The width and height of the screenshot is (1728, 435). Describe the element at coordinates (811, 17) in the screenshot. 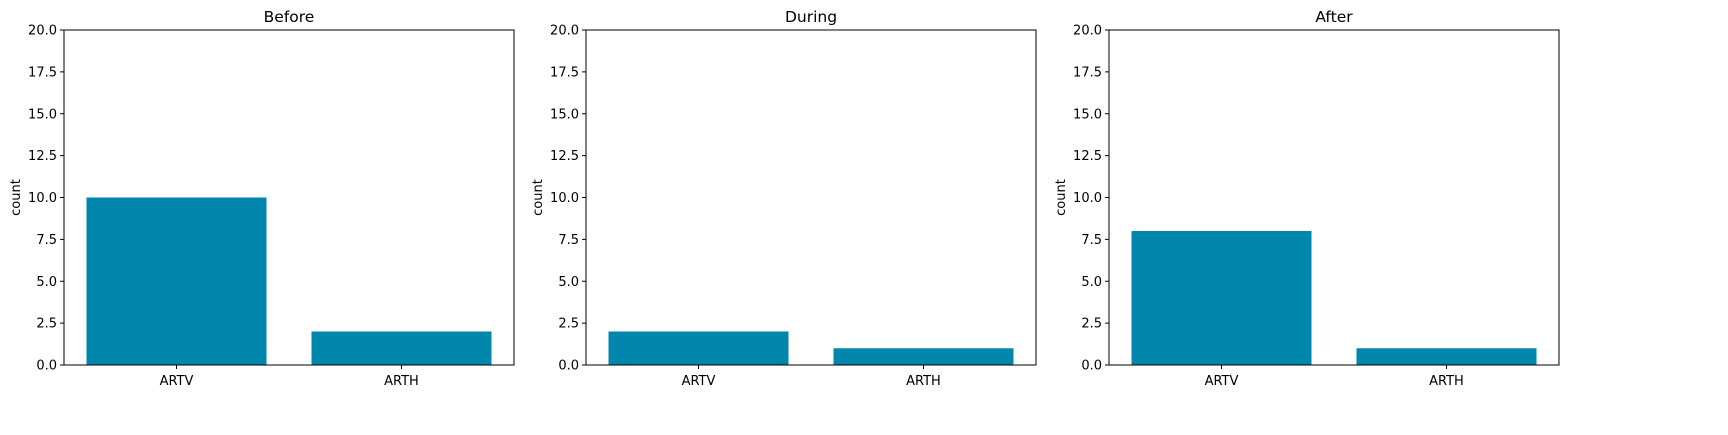

I see `chart-title: During` at that location.